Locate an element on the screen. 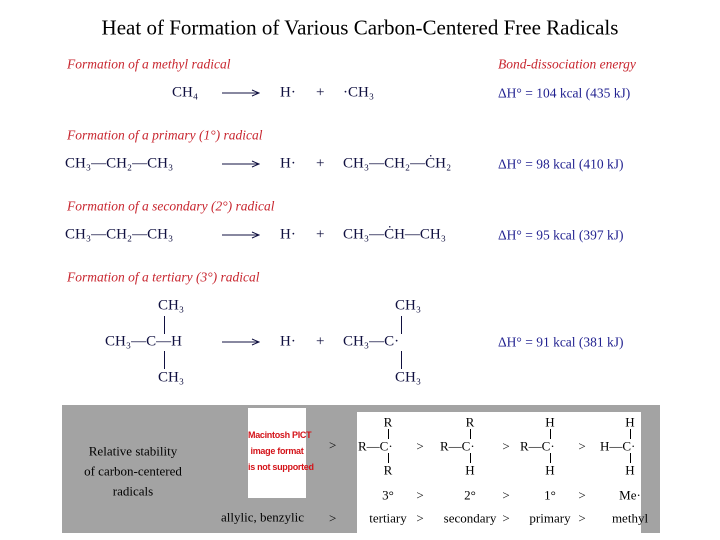 The height and width of the screenshot is (540, 720). degree: 3° is located at coordinates (388, 495).